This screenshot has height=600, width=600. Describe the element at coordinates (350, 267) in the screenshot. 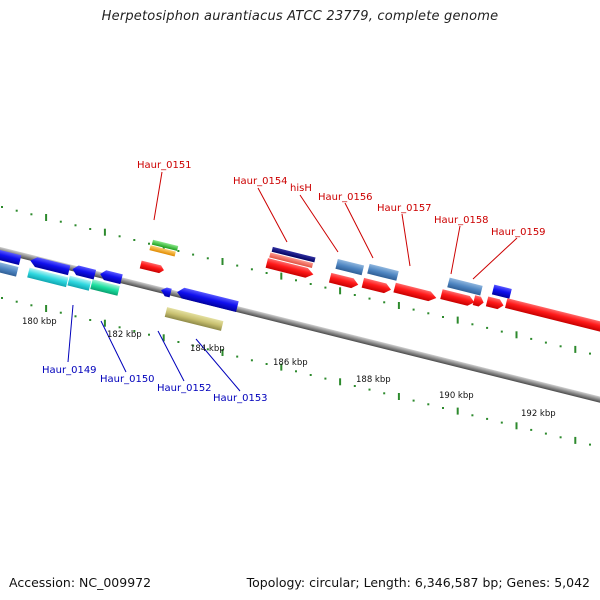

I see `gene-hish` at that location.